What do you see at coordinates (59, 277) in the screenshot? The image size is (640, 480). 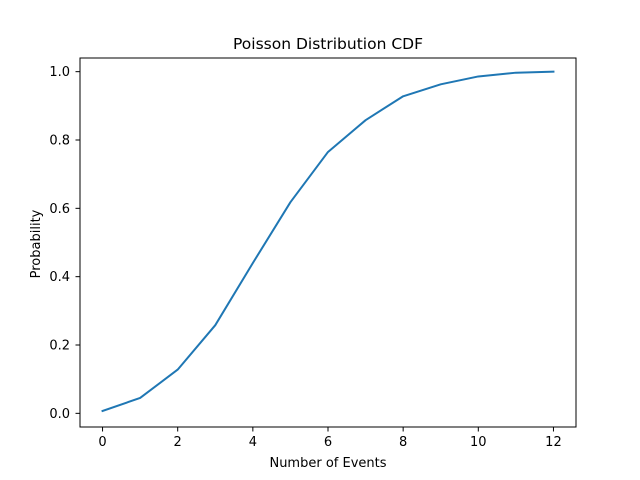 I see `y-tick-label: 0.4` at bounding box center [59, 277].